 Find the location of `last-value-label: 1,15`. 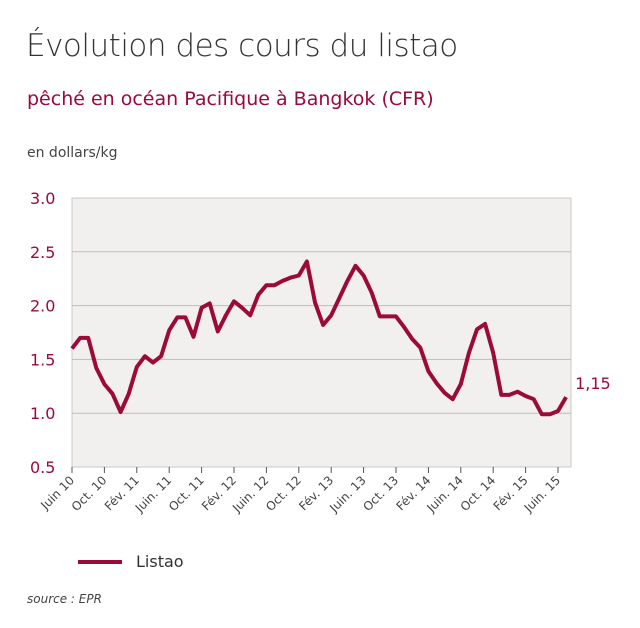

last-value-label: 1,15 is located at coordinates (593, 383).